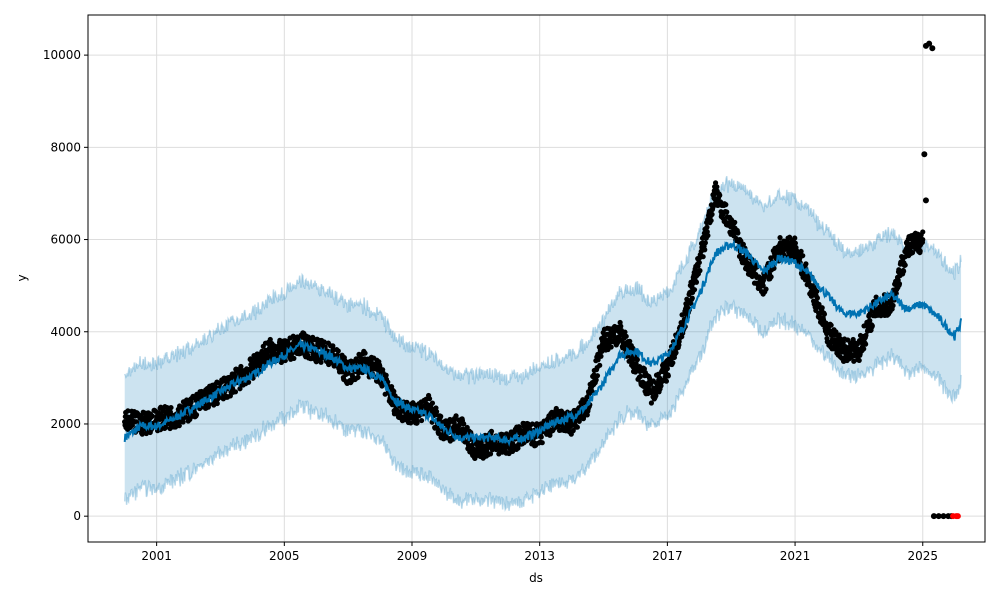 The image size is (1000, 604). I want to click on y-tick-label: 10000, so click(62, 55).